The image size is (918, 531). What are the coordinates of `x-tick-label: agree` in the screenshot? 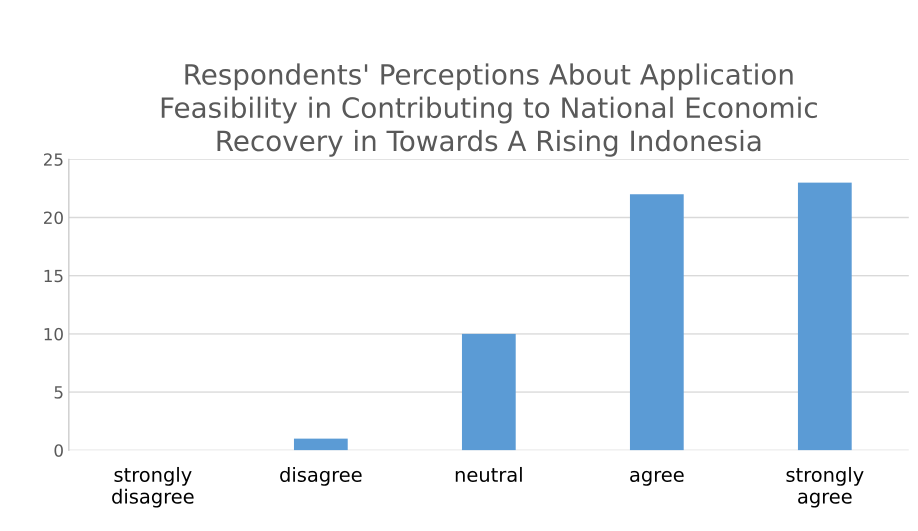 It's located at (657, 478).